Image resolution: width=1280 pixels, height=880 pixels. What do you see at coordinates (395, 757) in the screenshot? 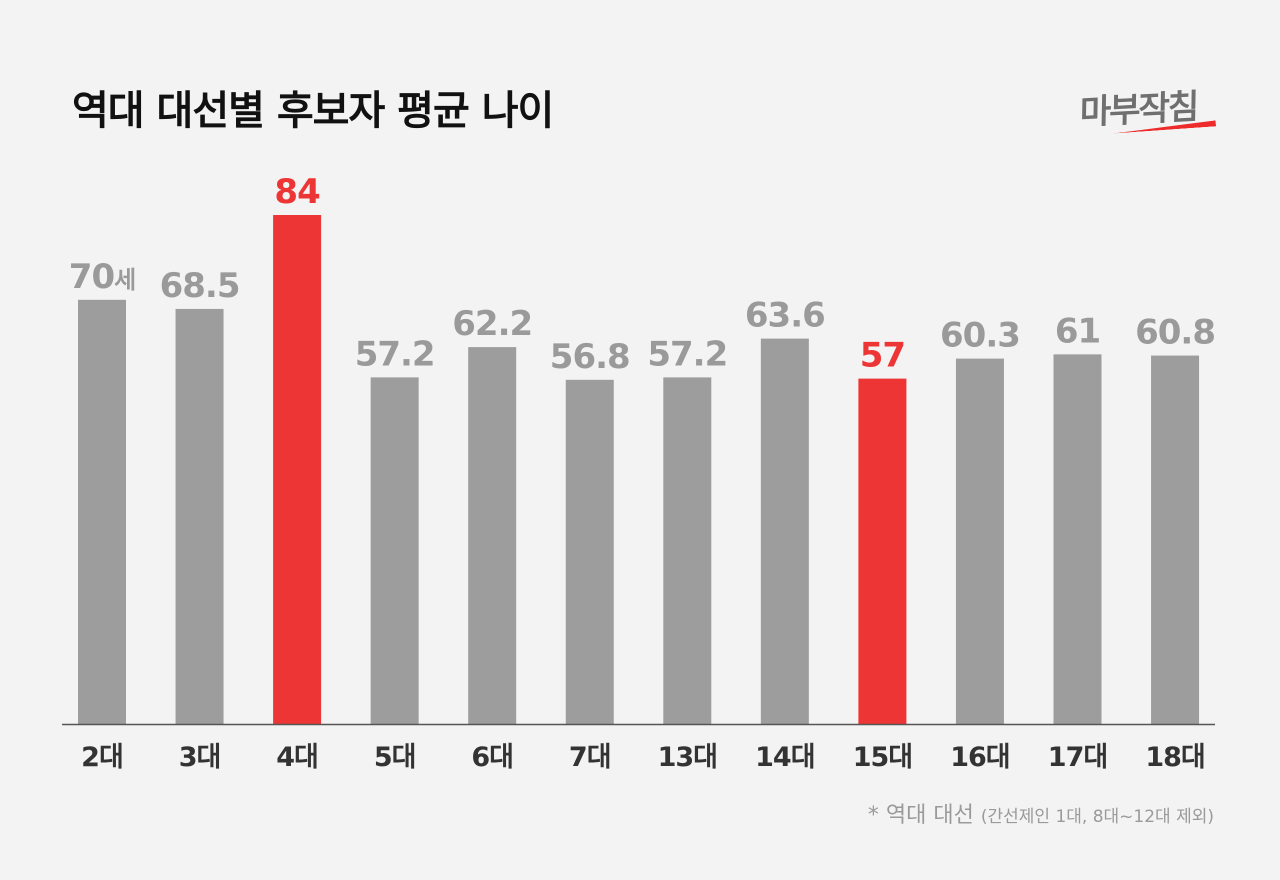
I see `x-tick-label: 5대` at bounding box center [395, 757].